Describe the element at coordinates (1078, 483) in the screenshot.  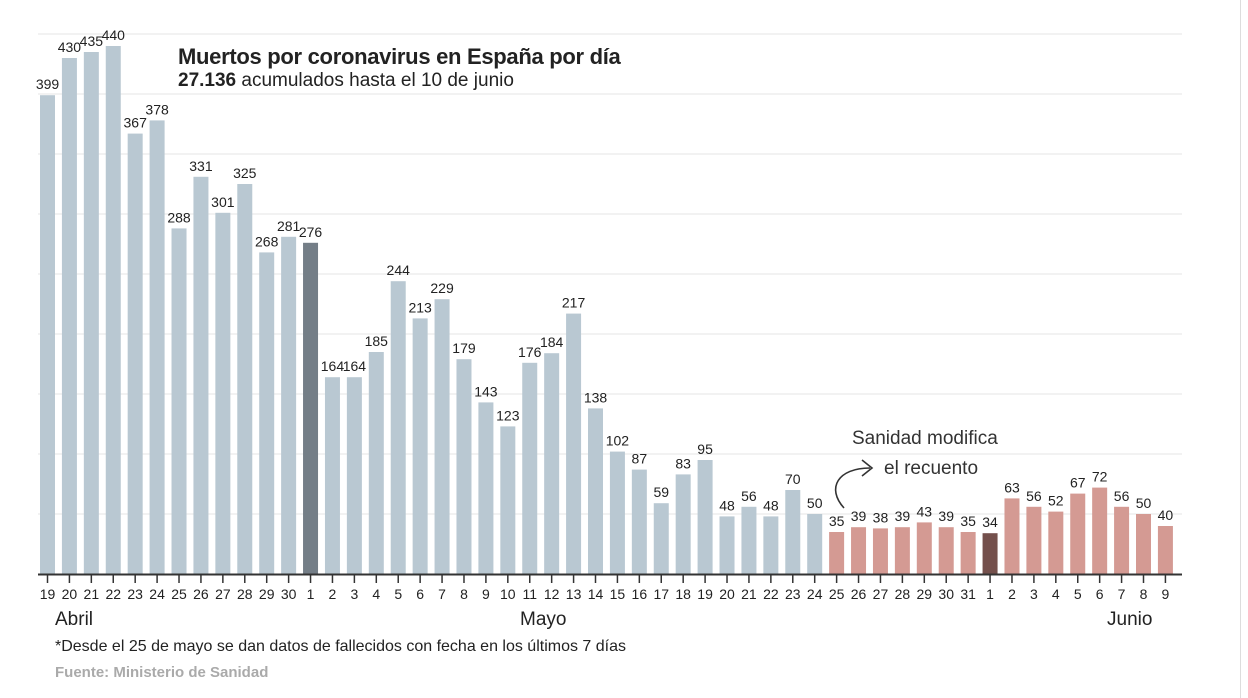
I see `data-label: 67` at that location.